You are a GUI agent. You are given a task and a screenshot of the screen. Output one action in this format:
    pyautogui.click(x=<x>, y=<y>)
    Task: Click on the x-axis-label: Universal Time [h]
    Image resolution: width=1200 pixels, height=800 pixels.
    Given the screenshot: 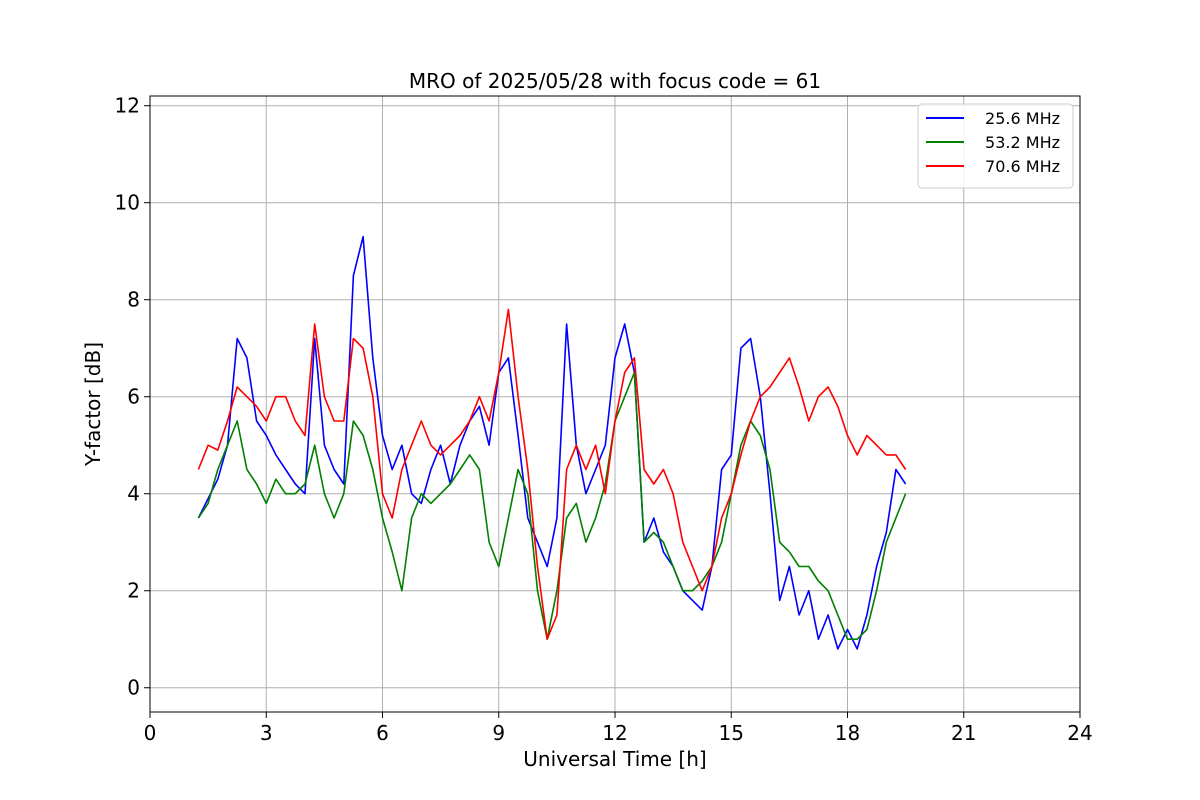 What is the action you would take?
    pyautogui.click(x=614, y=759)
    